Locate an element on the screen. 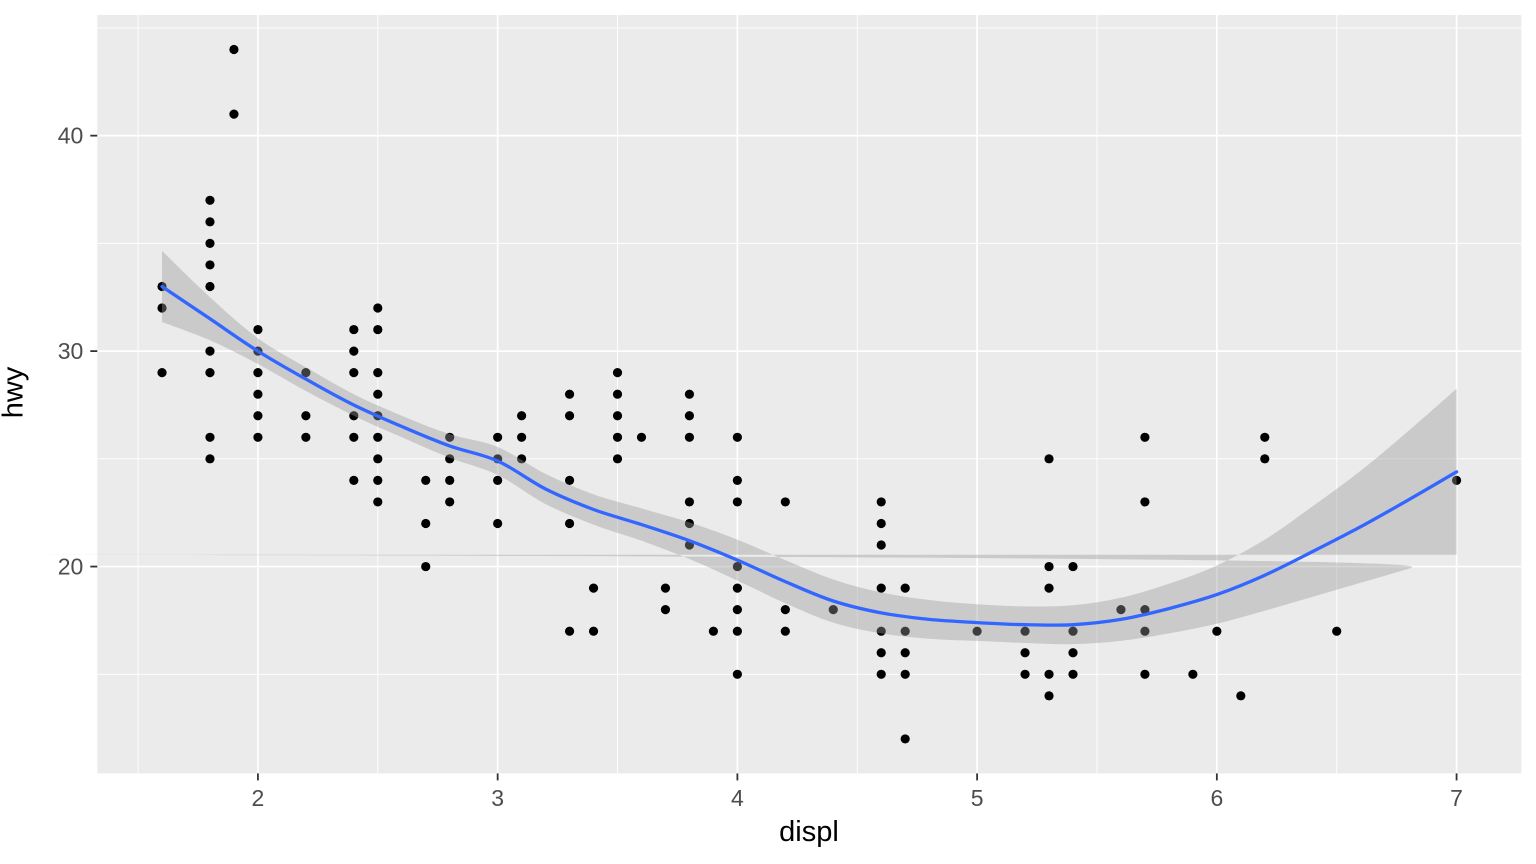  x-tick-label: 3 is located at coordinates (497, 798).